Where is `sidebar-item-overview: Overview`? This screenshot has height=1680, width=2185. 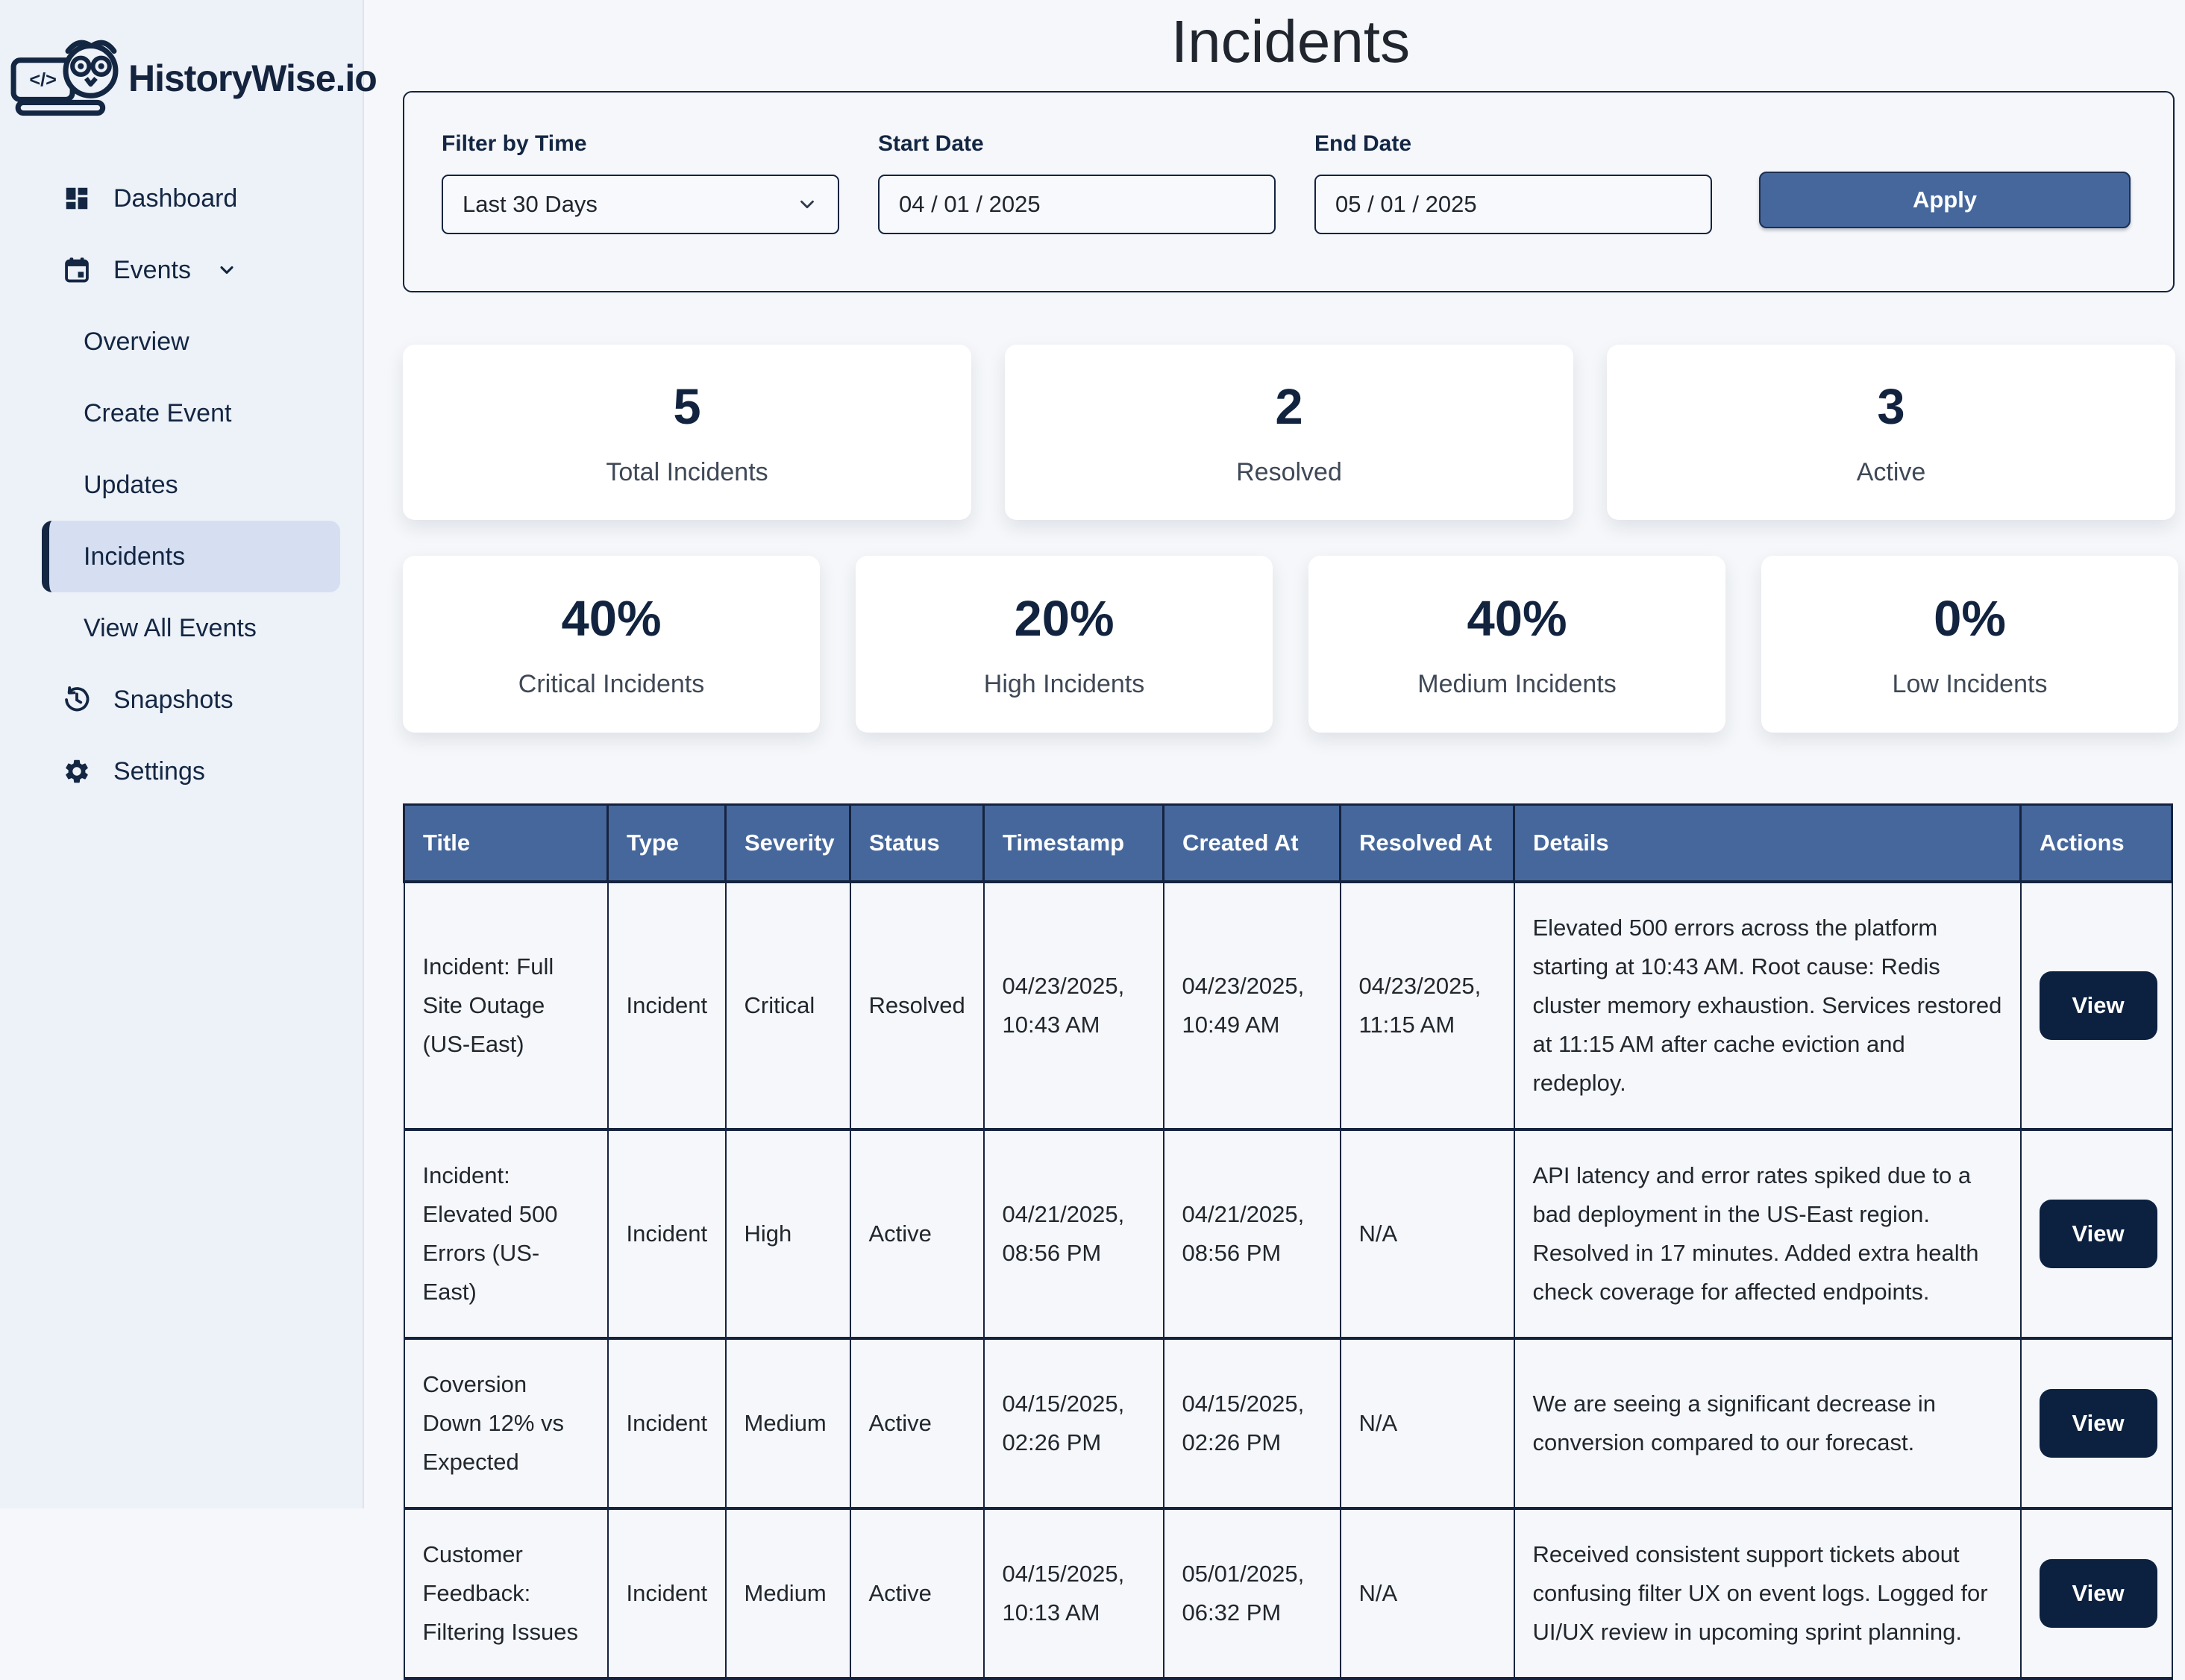 sidebar-item-overview: Overview is located at coordinates (182, 341).